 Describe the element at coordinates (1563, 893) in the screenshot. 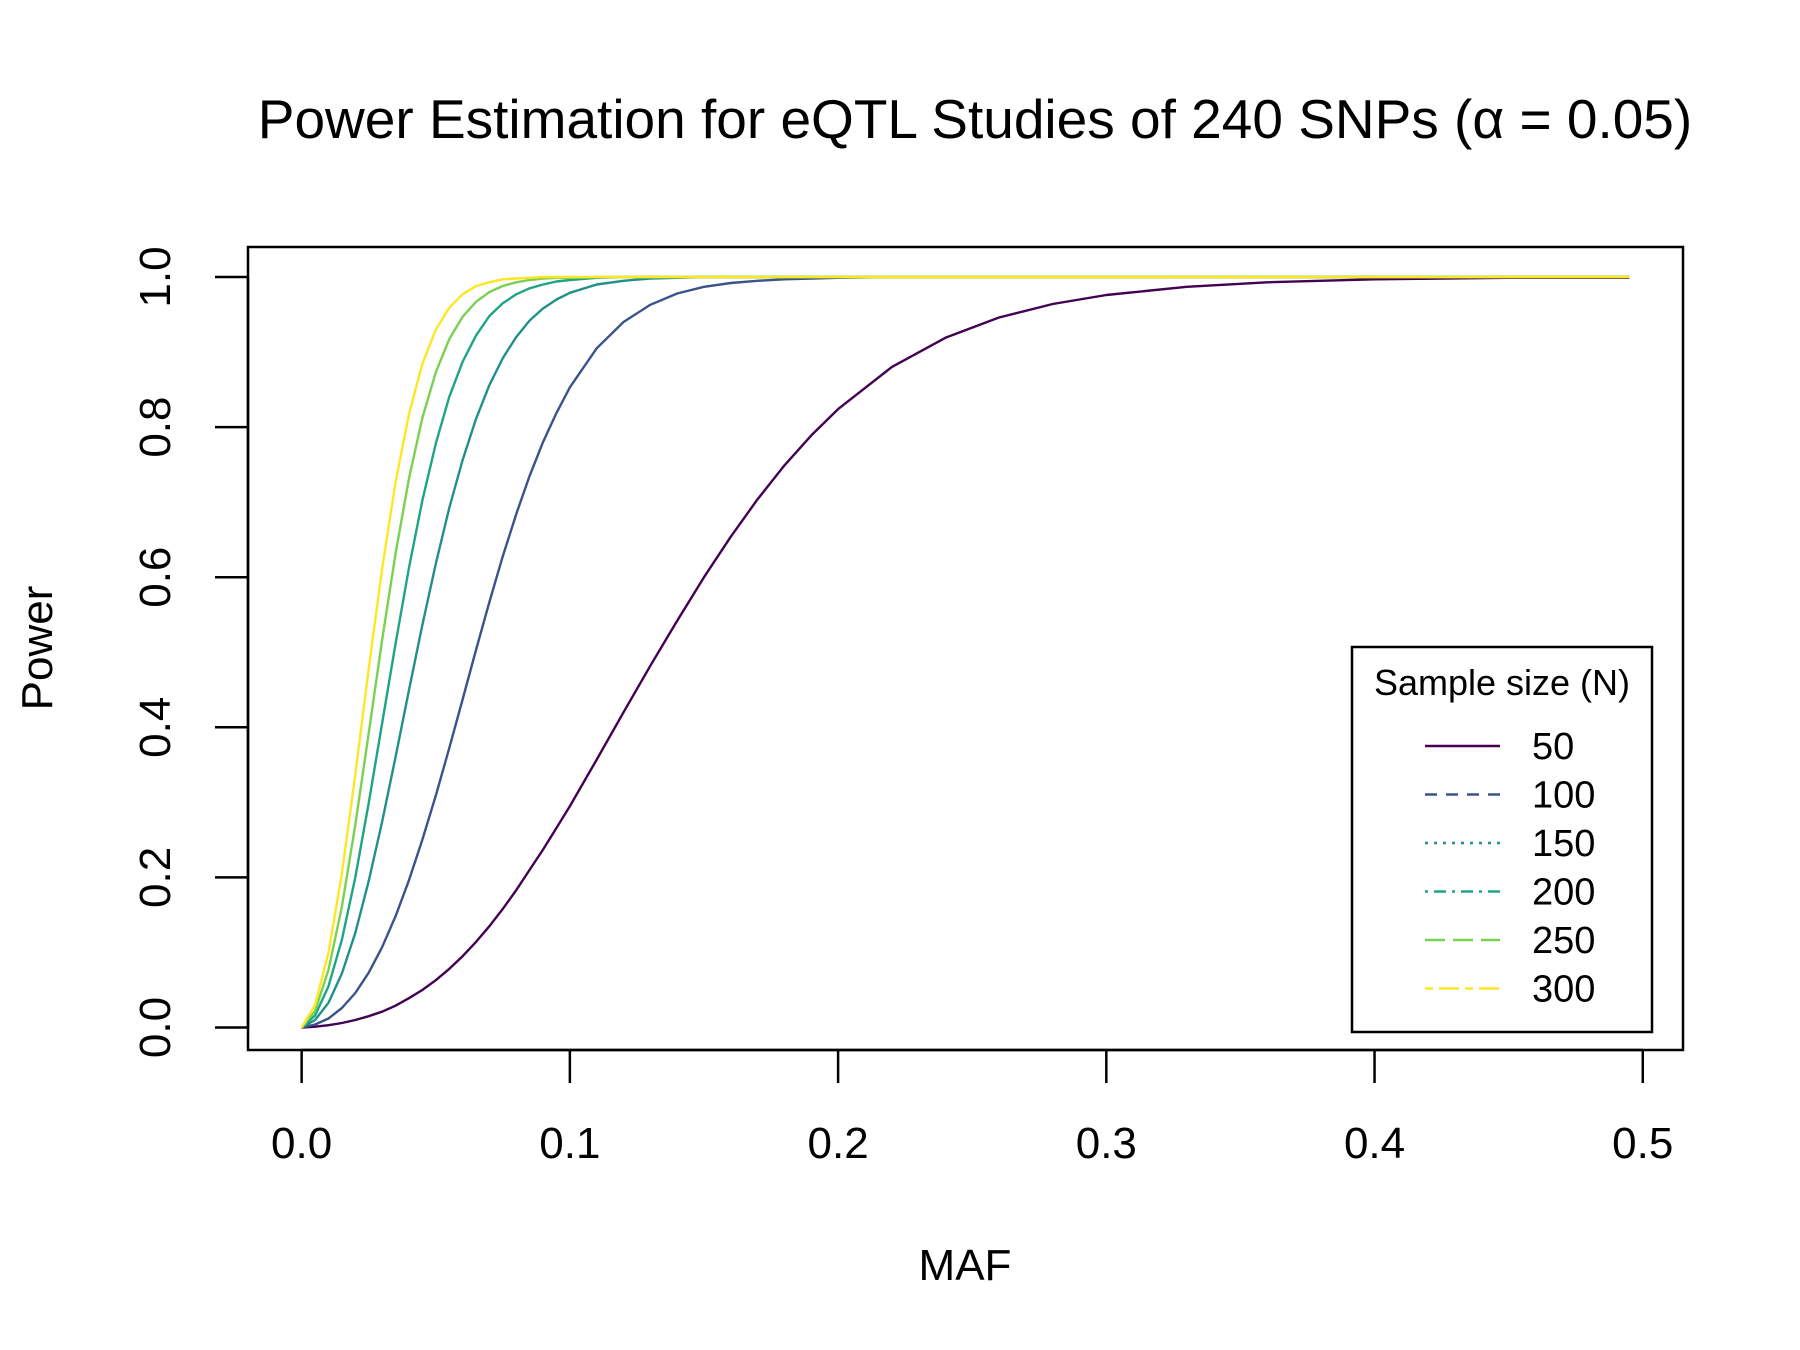

I see `legend-label: 200` at that location.